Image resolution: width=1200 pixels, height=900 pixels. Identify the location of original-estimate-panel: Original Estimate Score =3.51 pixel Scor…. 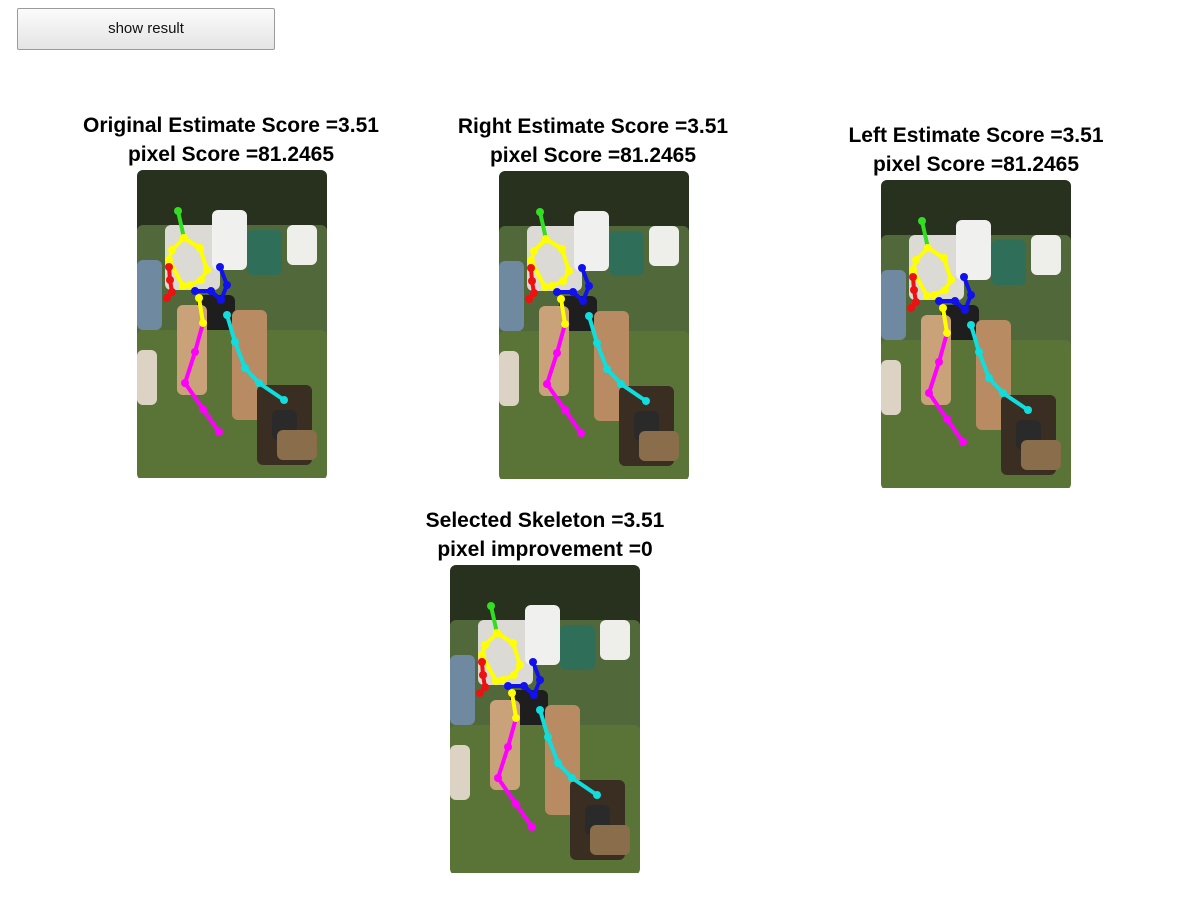
(231, 296).